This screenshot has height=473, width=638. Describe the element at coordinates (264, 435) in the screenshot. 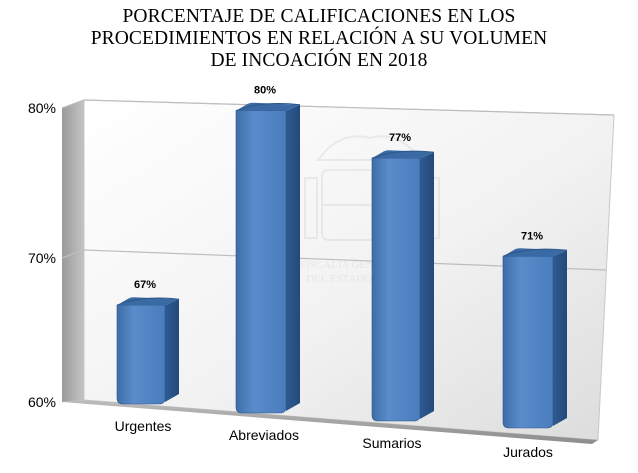

I see `x-tick-label: Abreviados` at that location.